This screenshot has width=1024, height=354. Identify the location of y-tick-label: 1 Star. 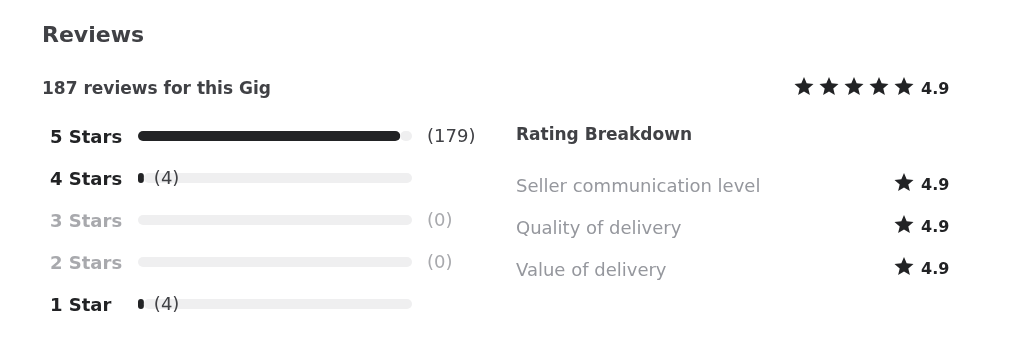
(81, 304).